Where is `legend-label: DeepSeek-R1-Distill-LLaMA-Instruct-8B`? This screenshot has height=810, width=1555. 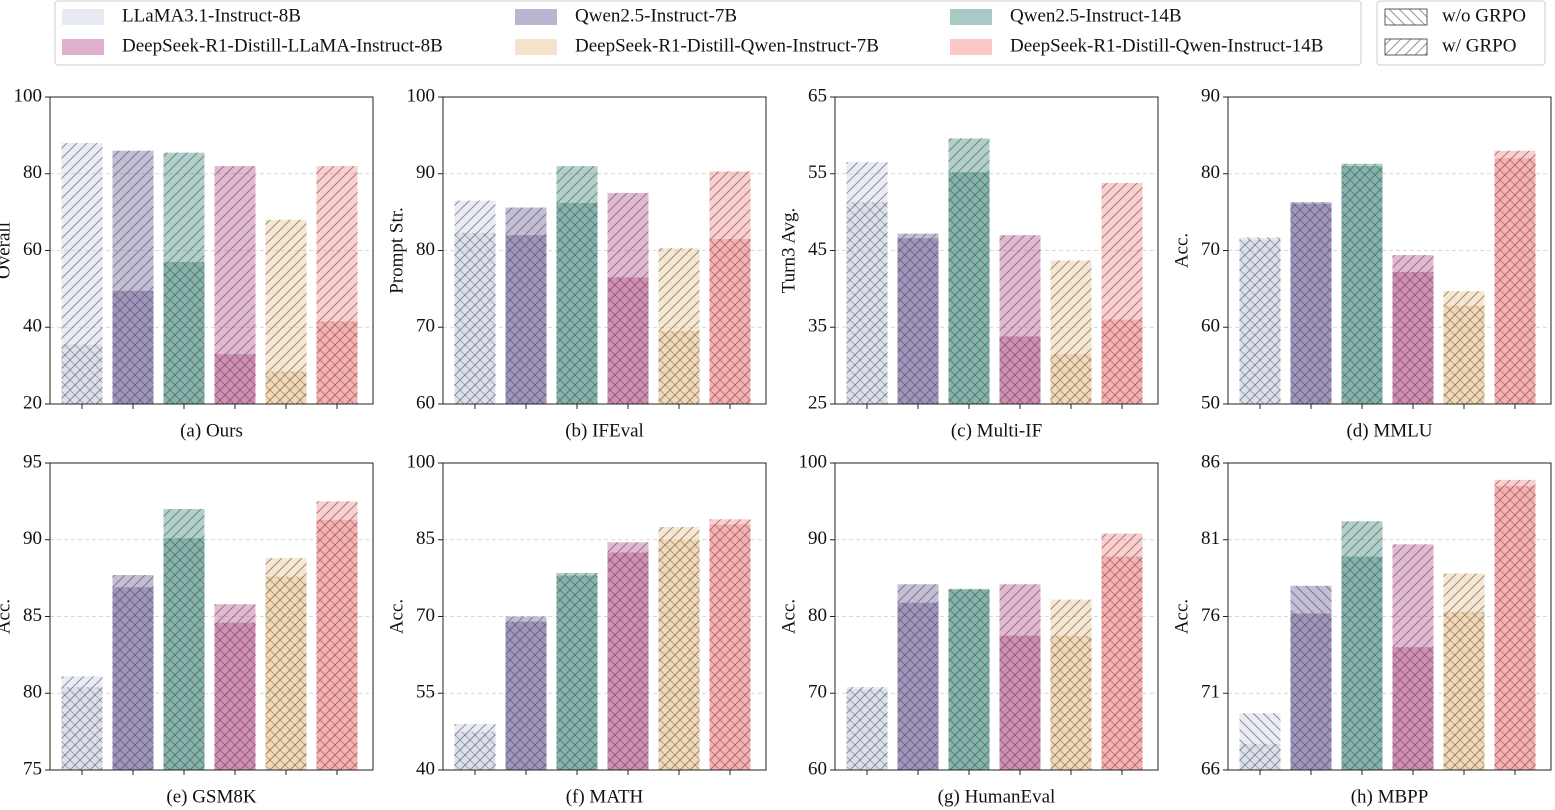
legend-label: DeepSeek-R1-Distill-LLaMA-Instruct-8B is located at coordinates (282, 45).